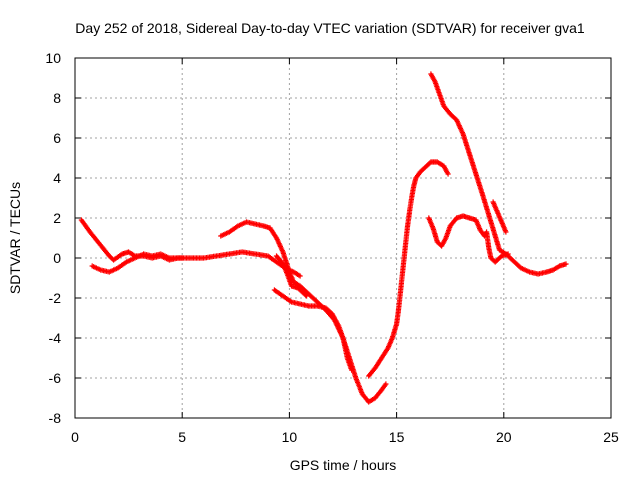  Describe the element at coordinates (57, 218) in the screenshot. I see `y-tick-label: 2` at that location.